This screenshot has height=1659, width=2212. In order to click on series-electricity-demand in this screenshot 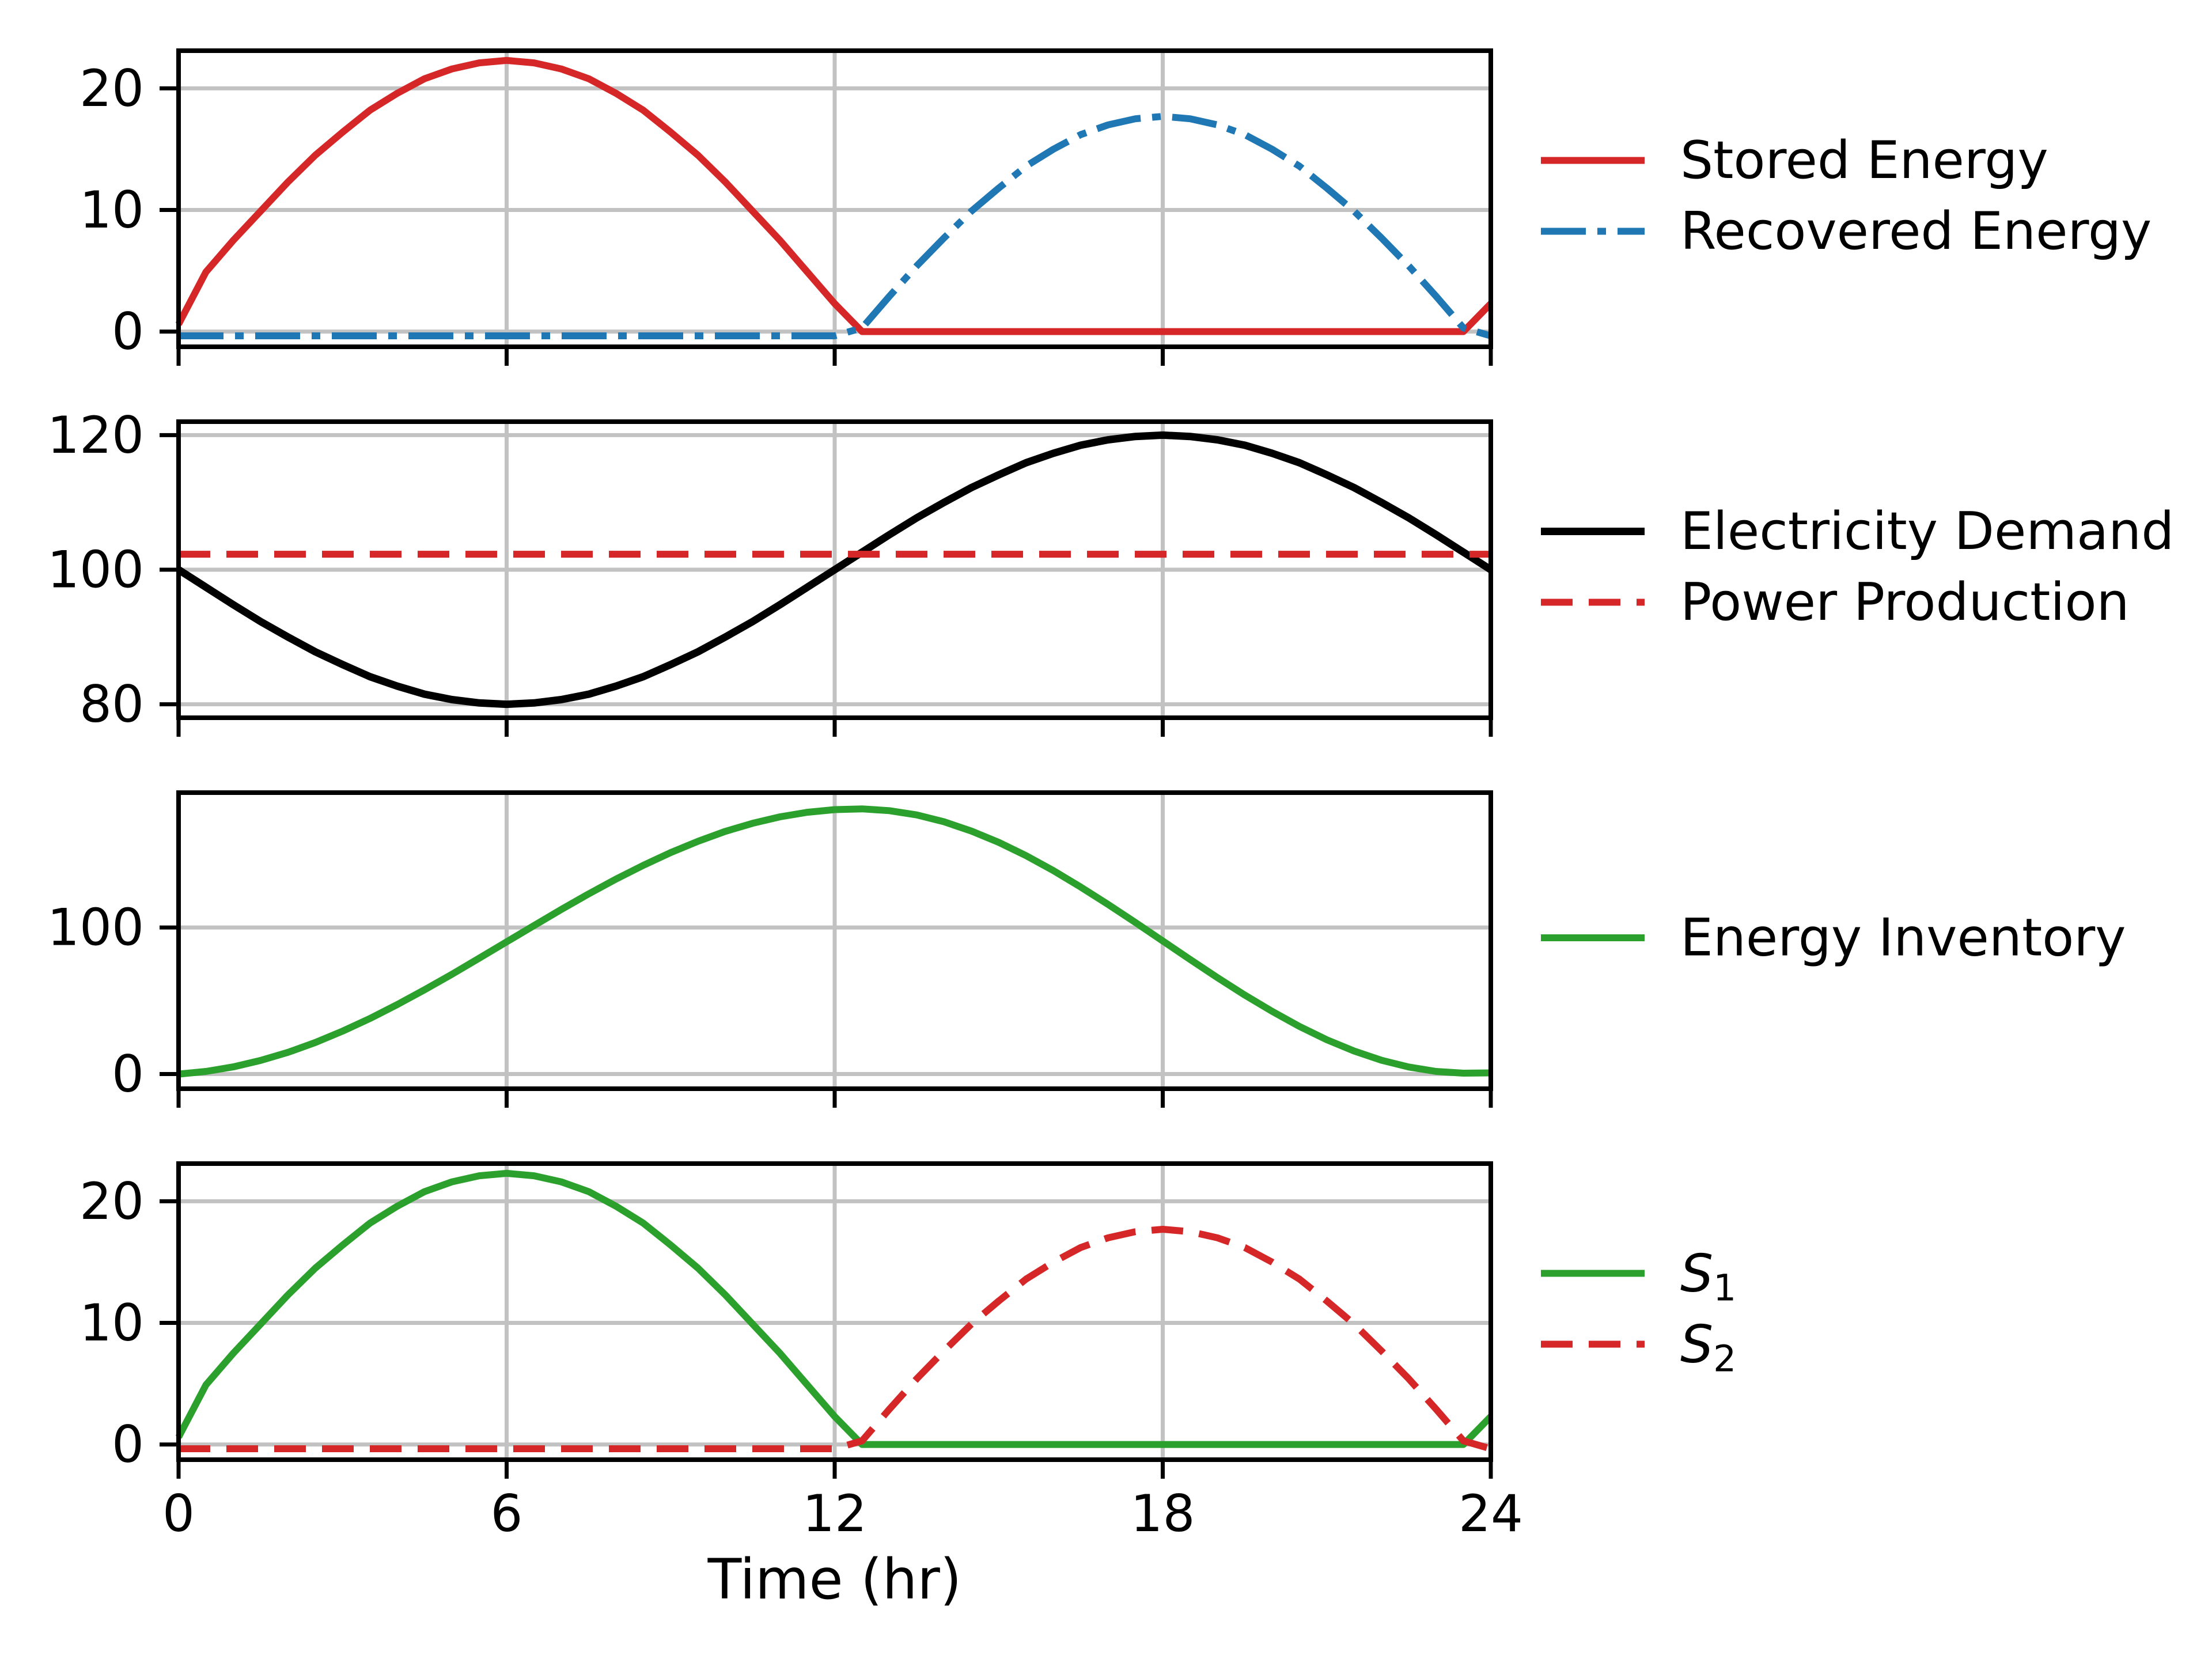, I will do `click(834, 570)`.